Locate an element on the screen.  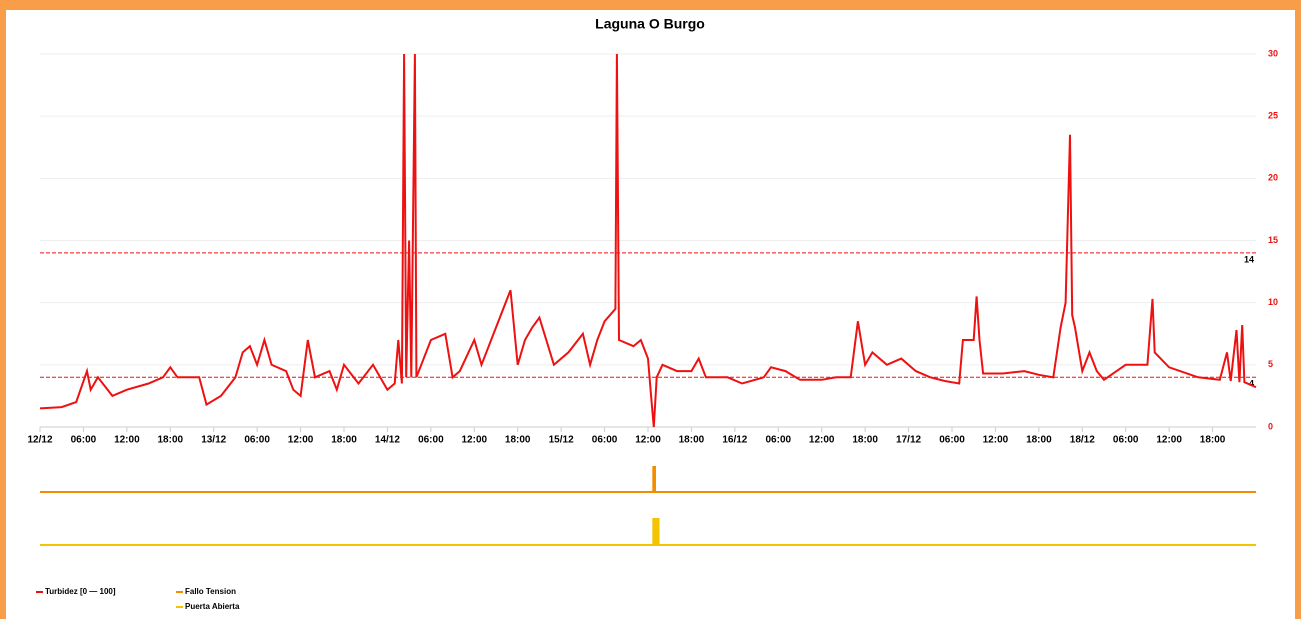
y-tick-label: 15 is located at coordinates (1273, 240).